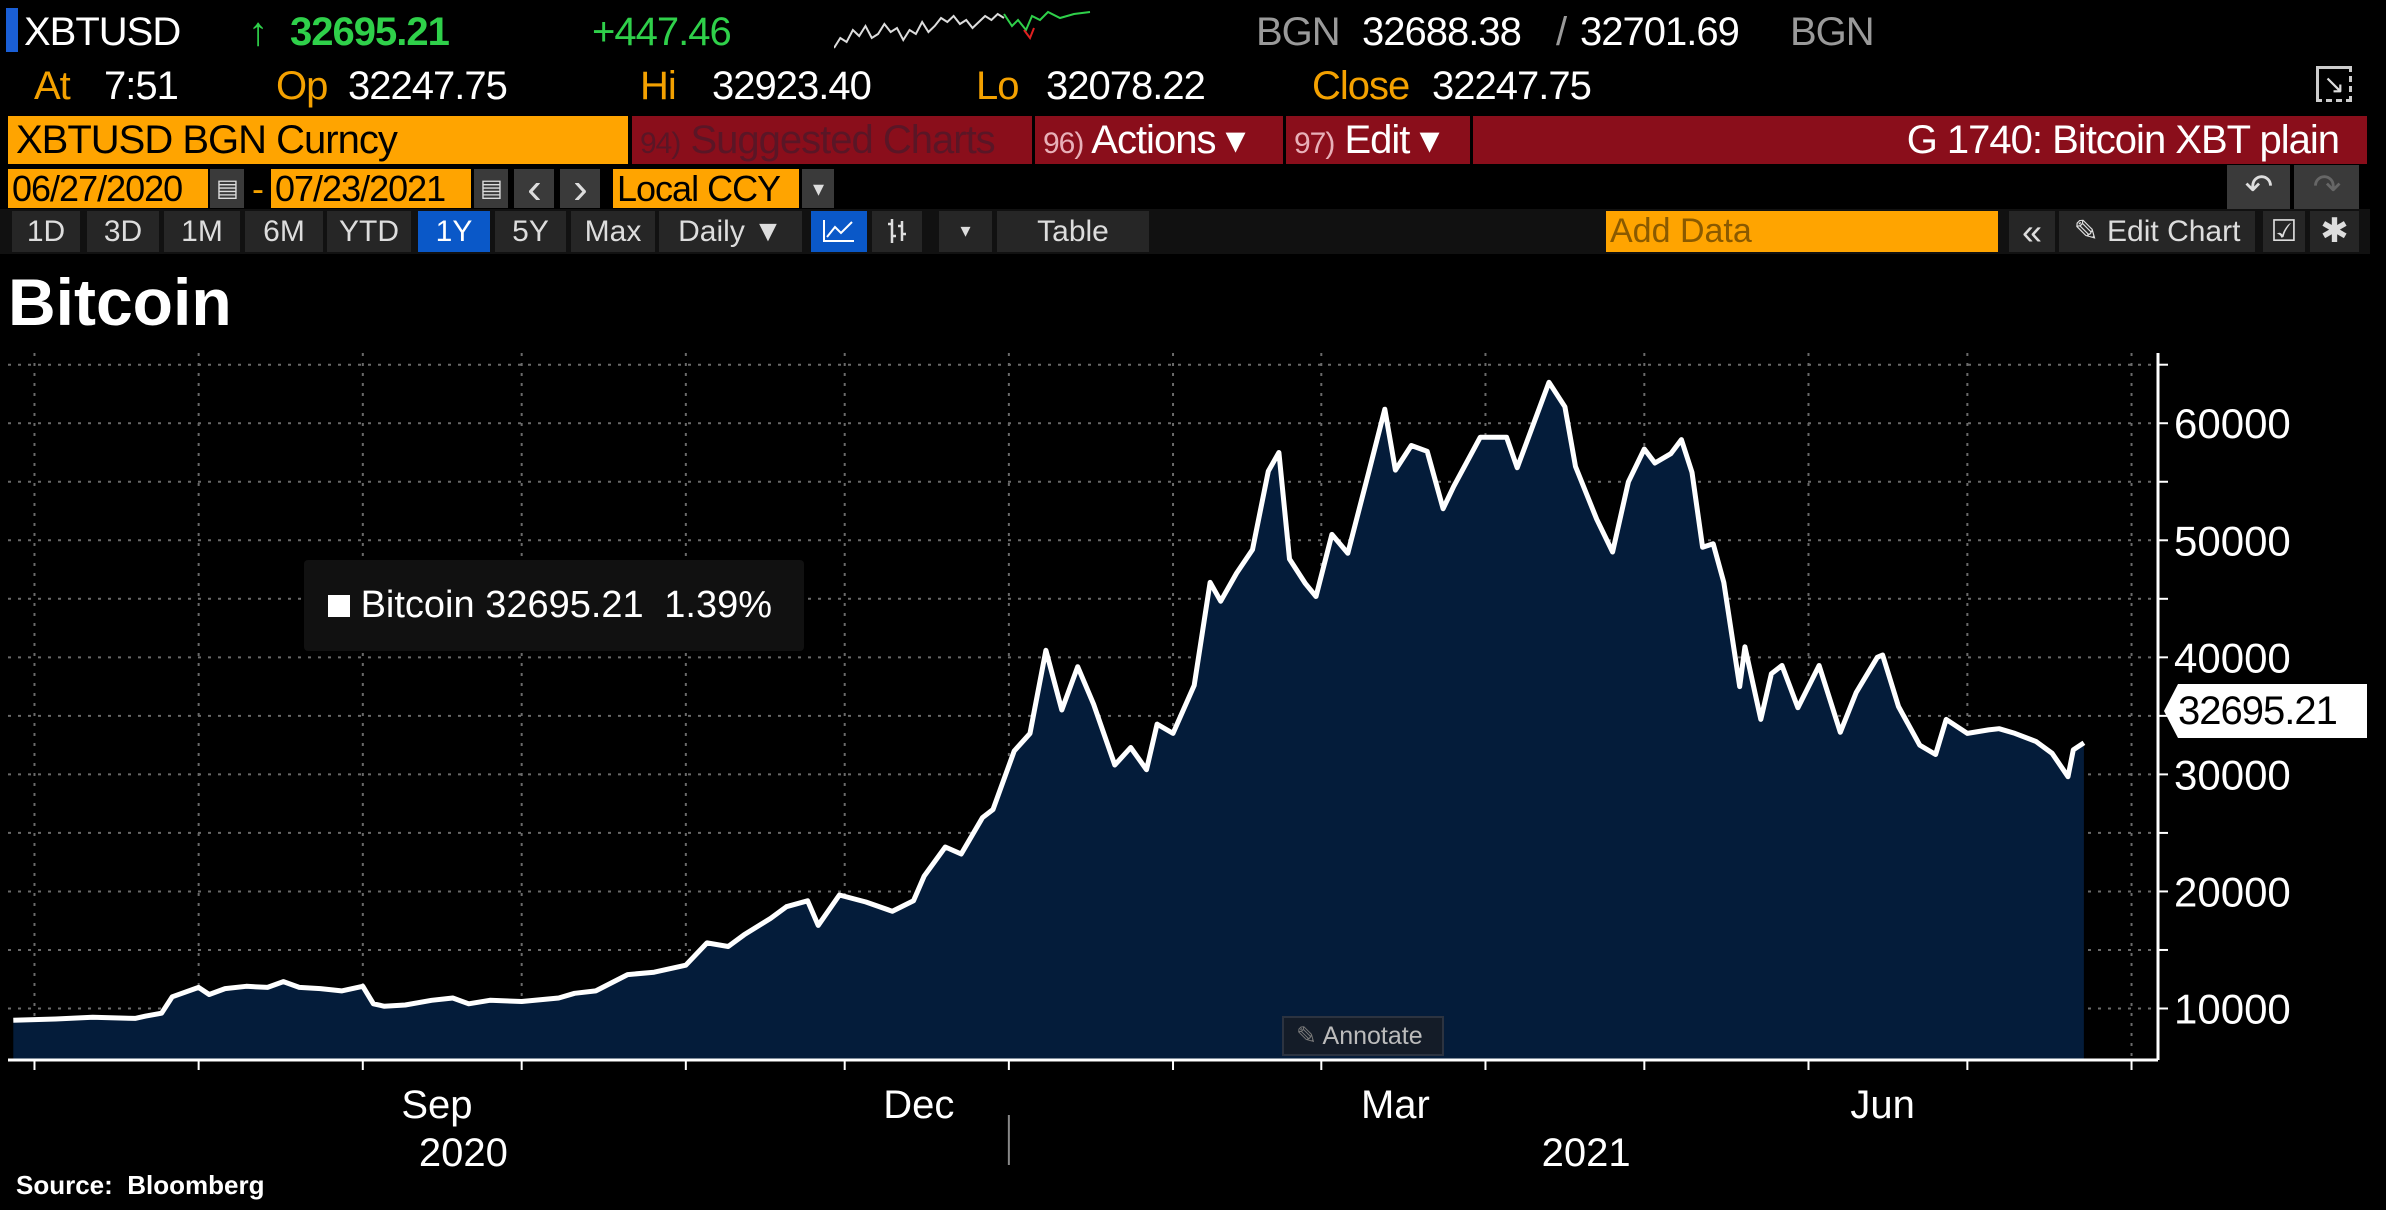  I want to click on range-ytd-button: YTD, so click(369, 231).